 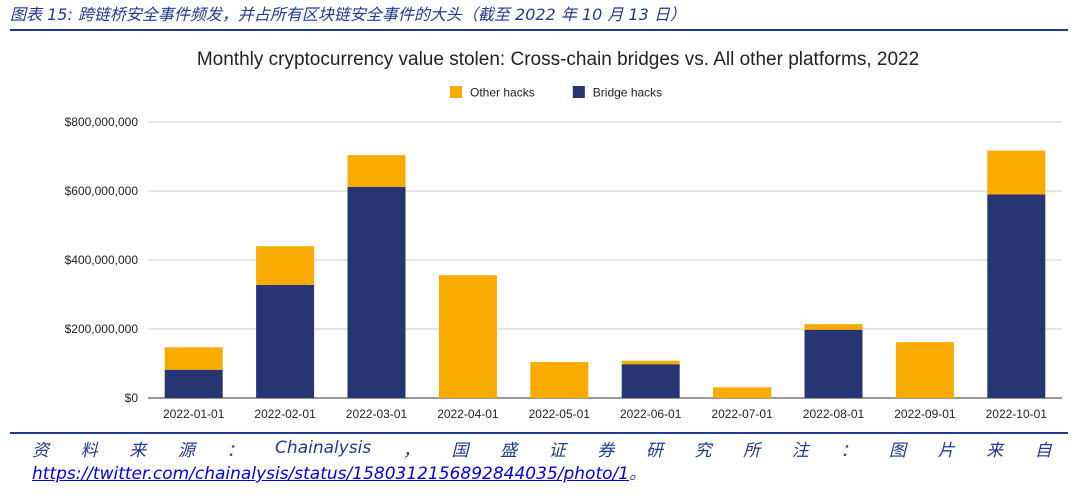 What do you see at coordinates (557, 450) in the screenshot?
I see `source-token: 证` at bounding box center [557, 450].